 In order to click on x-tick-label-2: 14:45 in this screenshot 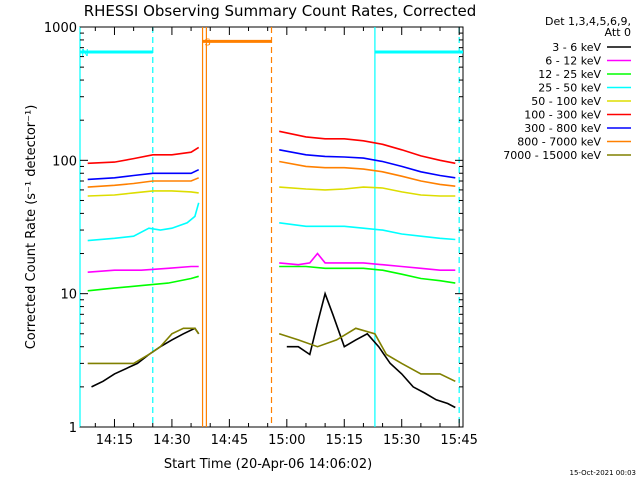, I will do `click(229, 440)`.